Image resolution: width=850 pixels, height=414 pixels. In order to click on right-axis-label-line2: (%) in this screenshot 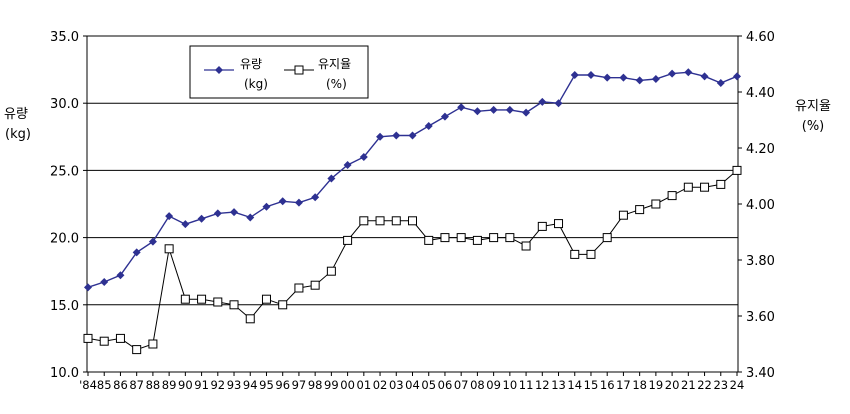, I will do `click(813, 126)`.